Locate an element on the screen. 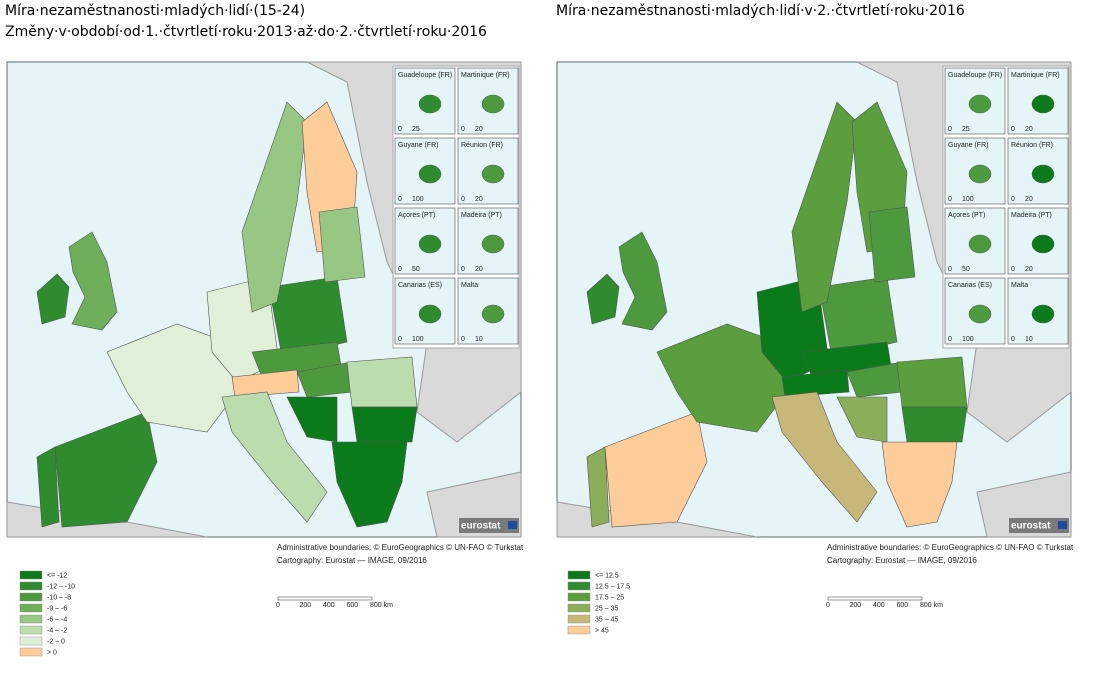 The image size is (1110, 676). scale-bar-label: 400 is located at coordinates (329, 605).